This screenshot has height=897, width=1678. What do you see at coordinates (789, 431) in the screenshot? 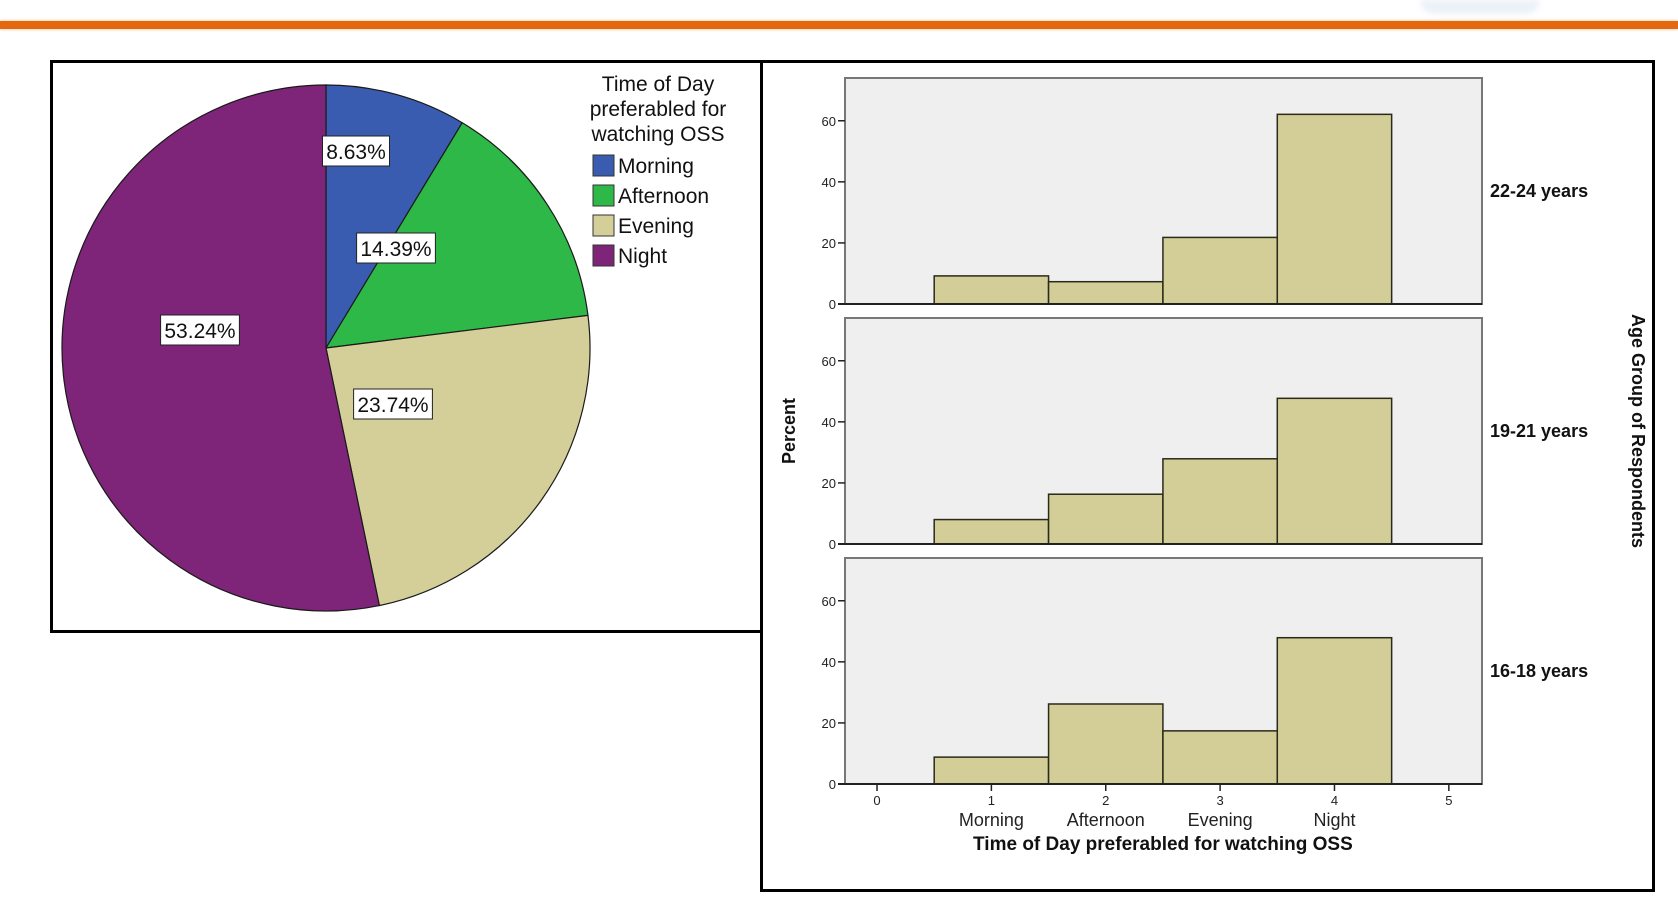
I see `y-axis-label: Percent` at bounding box center [789, 431].